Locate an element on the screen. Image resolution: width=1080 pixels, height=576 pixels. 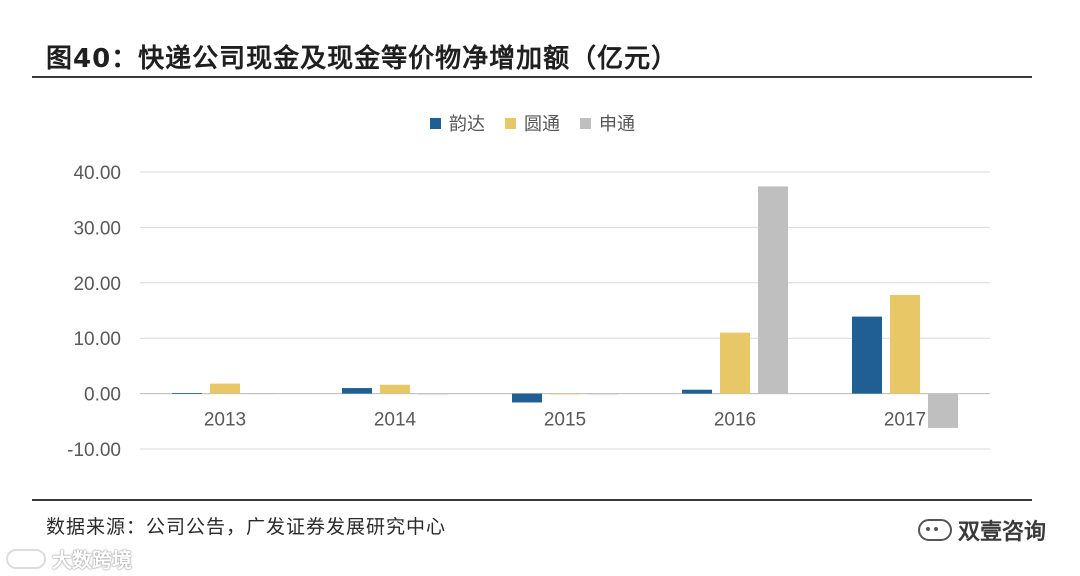
chart-title: 图40：快递公司现金及现金等价物净增加额（亿元） is located at coordinates (362, 59).